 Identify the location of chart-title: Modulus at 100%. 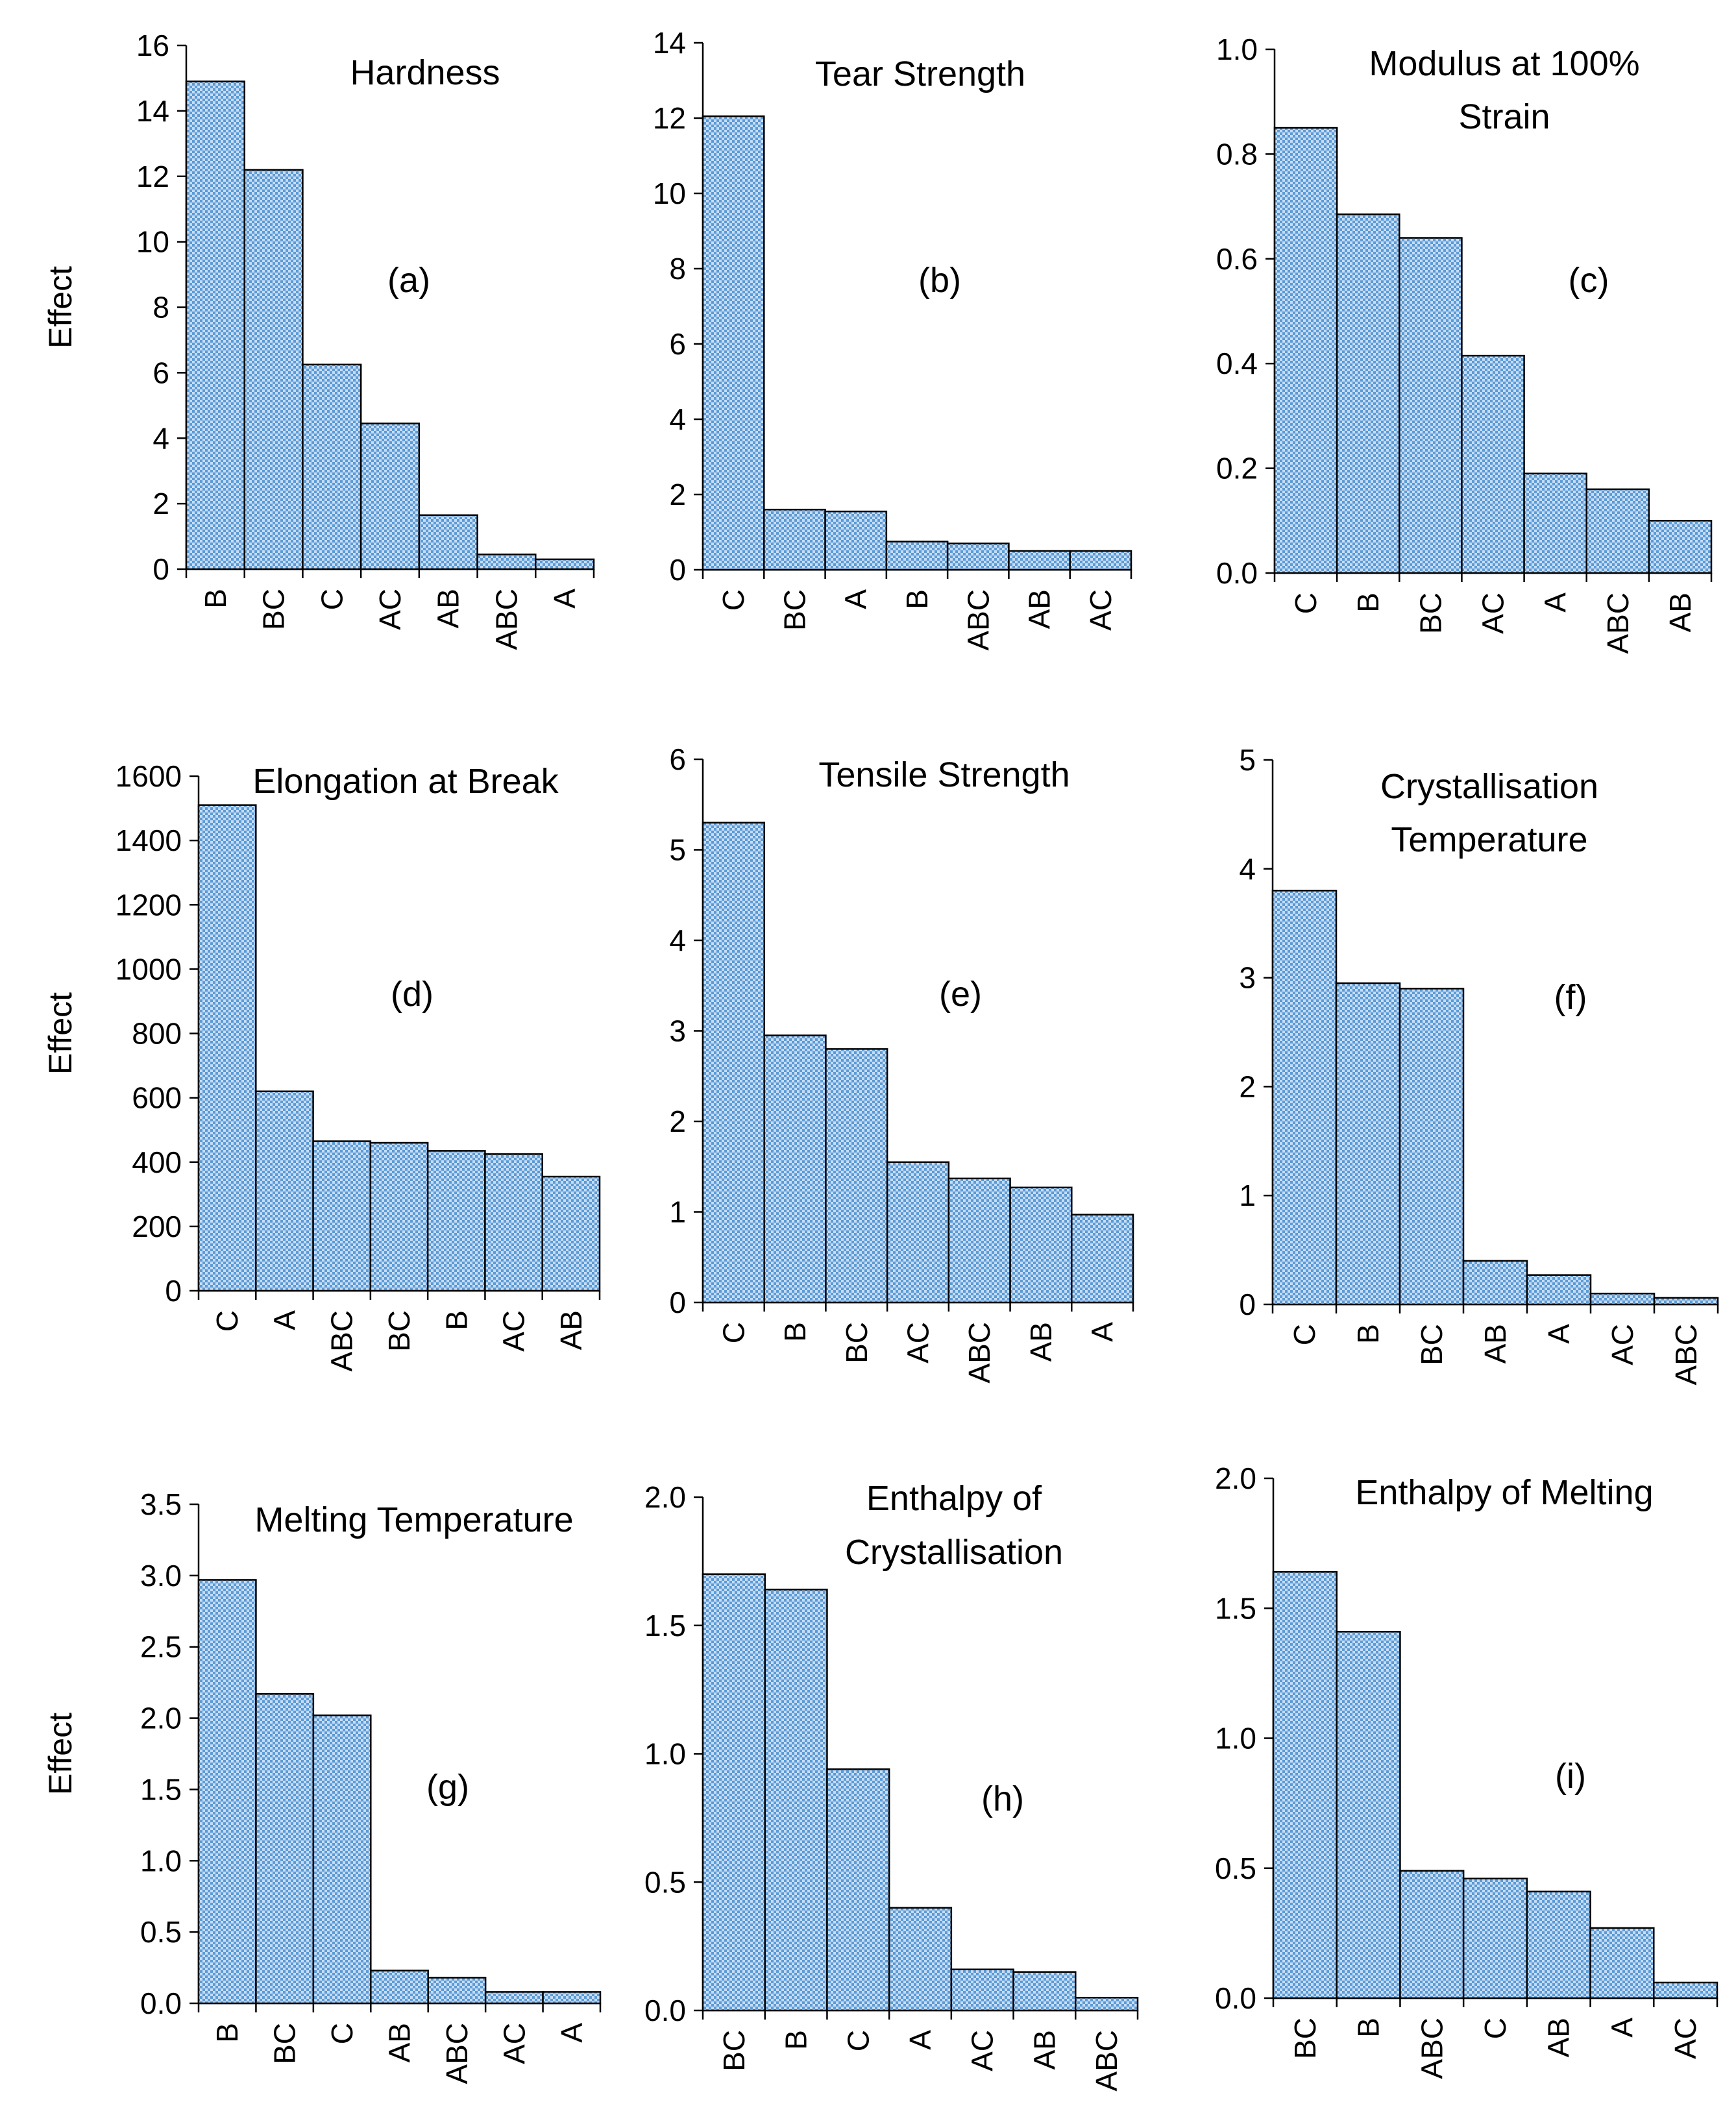
(1504, 63).